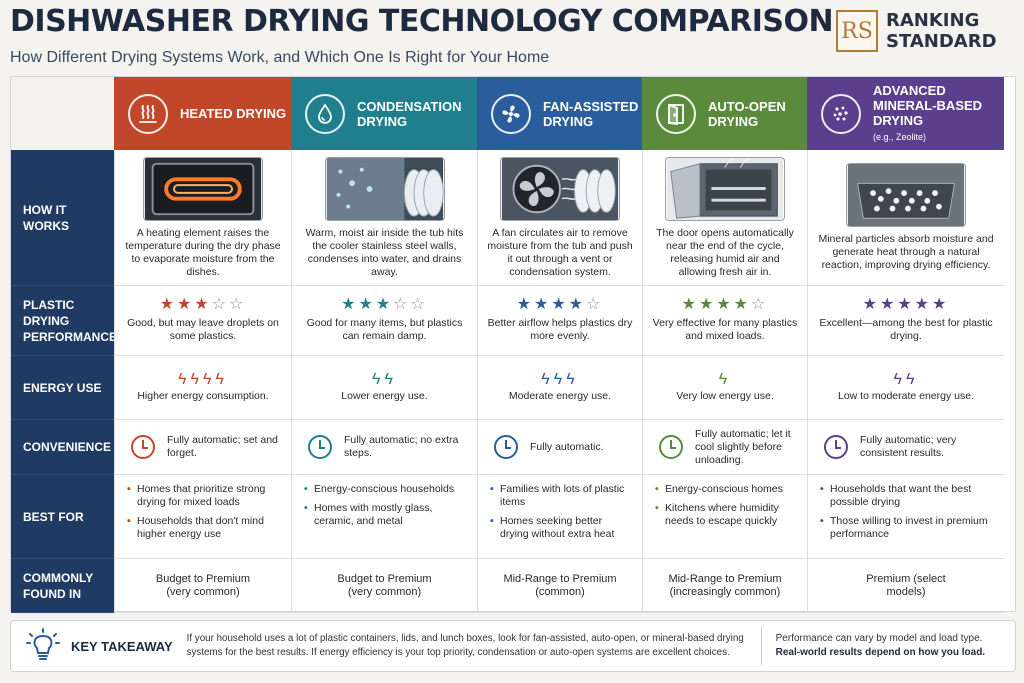 The height and width of the screenshot is (683, 1024). I want to click on row-label-energy: ENERGY USE, so click(62, 388).